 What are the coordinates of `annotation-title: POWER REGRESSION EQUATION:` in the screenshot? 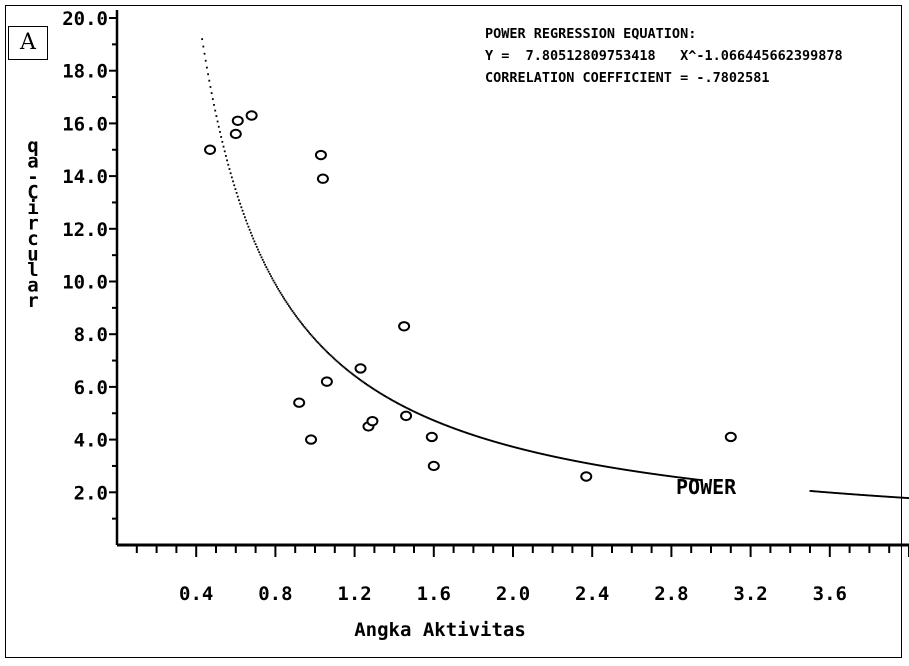 It's located at (590, 34).